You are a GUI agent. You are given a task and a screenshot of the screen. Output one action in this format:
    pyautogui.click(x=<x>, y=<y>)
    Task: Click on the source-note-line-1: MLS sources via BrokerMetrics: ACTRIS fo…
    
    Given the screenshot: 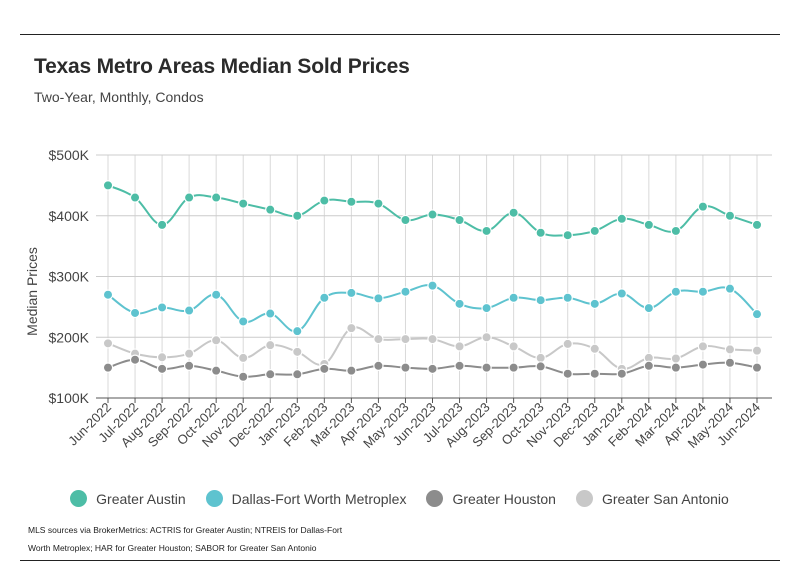 What is the action you would take?
    pyautogui.click(x=185, y=530)
    